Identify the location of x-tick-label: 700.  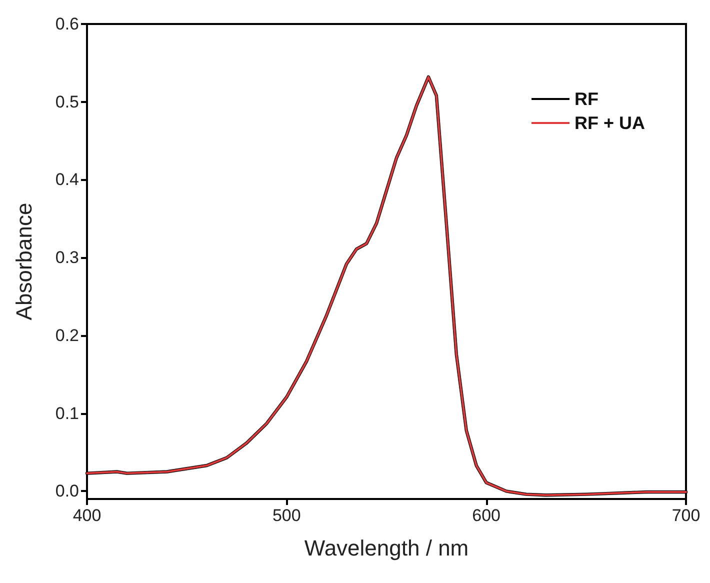
(686, 515).